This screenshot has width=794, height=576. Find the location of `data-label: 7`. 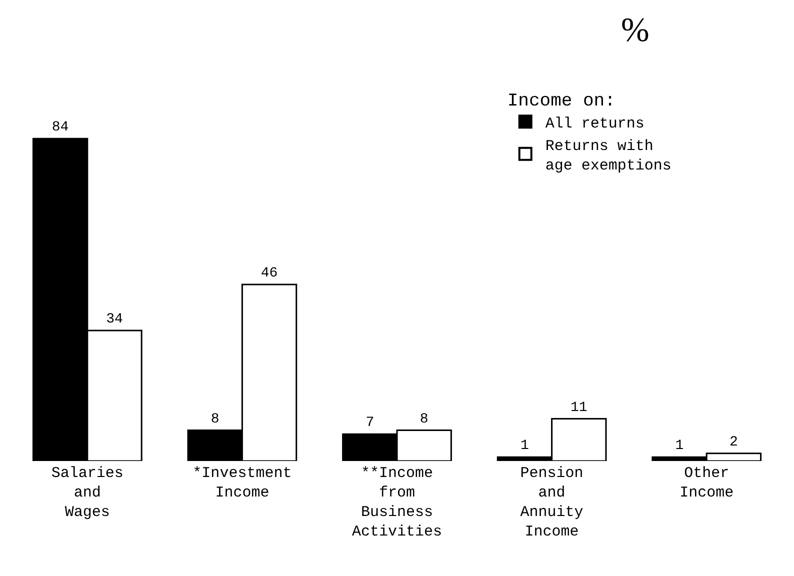

data-label: 7 is located at coordinates (370, 423).